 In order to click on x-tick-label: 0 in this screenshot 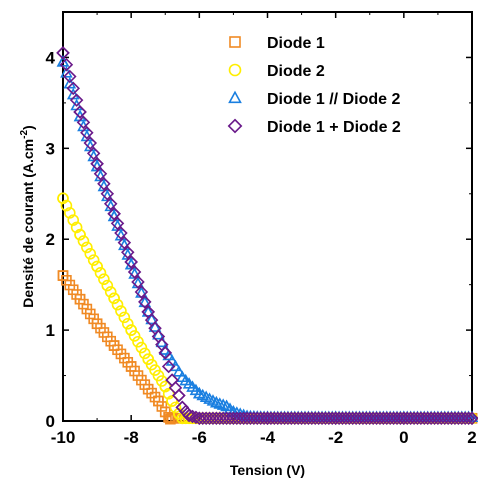, I will do `click(403, 437)`.